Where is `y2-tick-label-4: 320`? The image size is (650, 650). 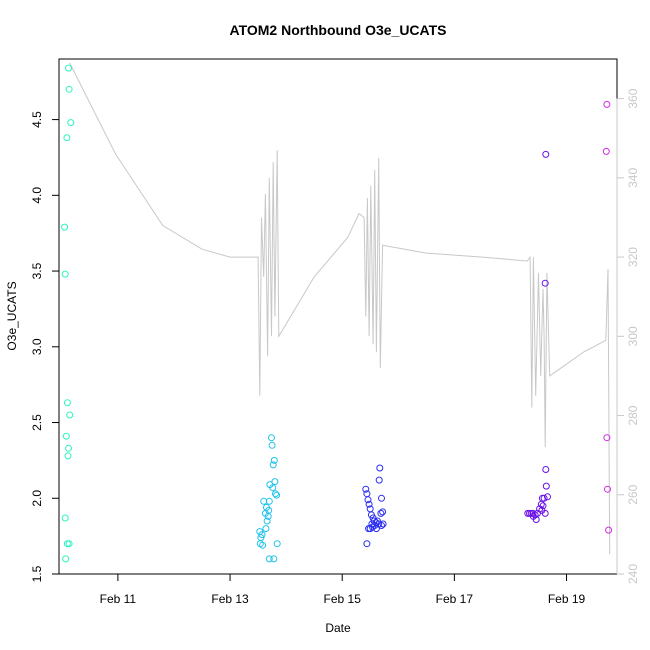 y2-tick-label-4: 320 is located at coordinates (633, 257).